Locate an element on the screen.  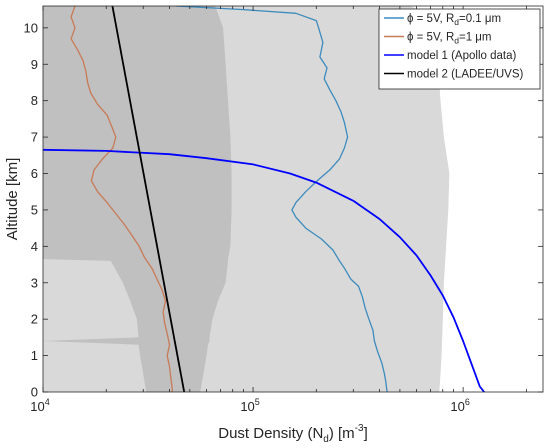
x-tick-label: 10⁴ is located at coordinates (39, 405).